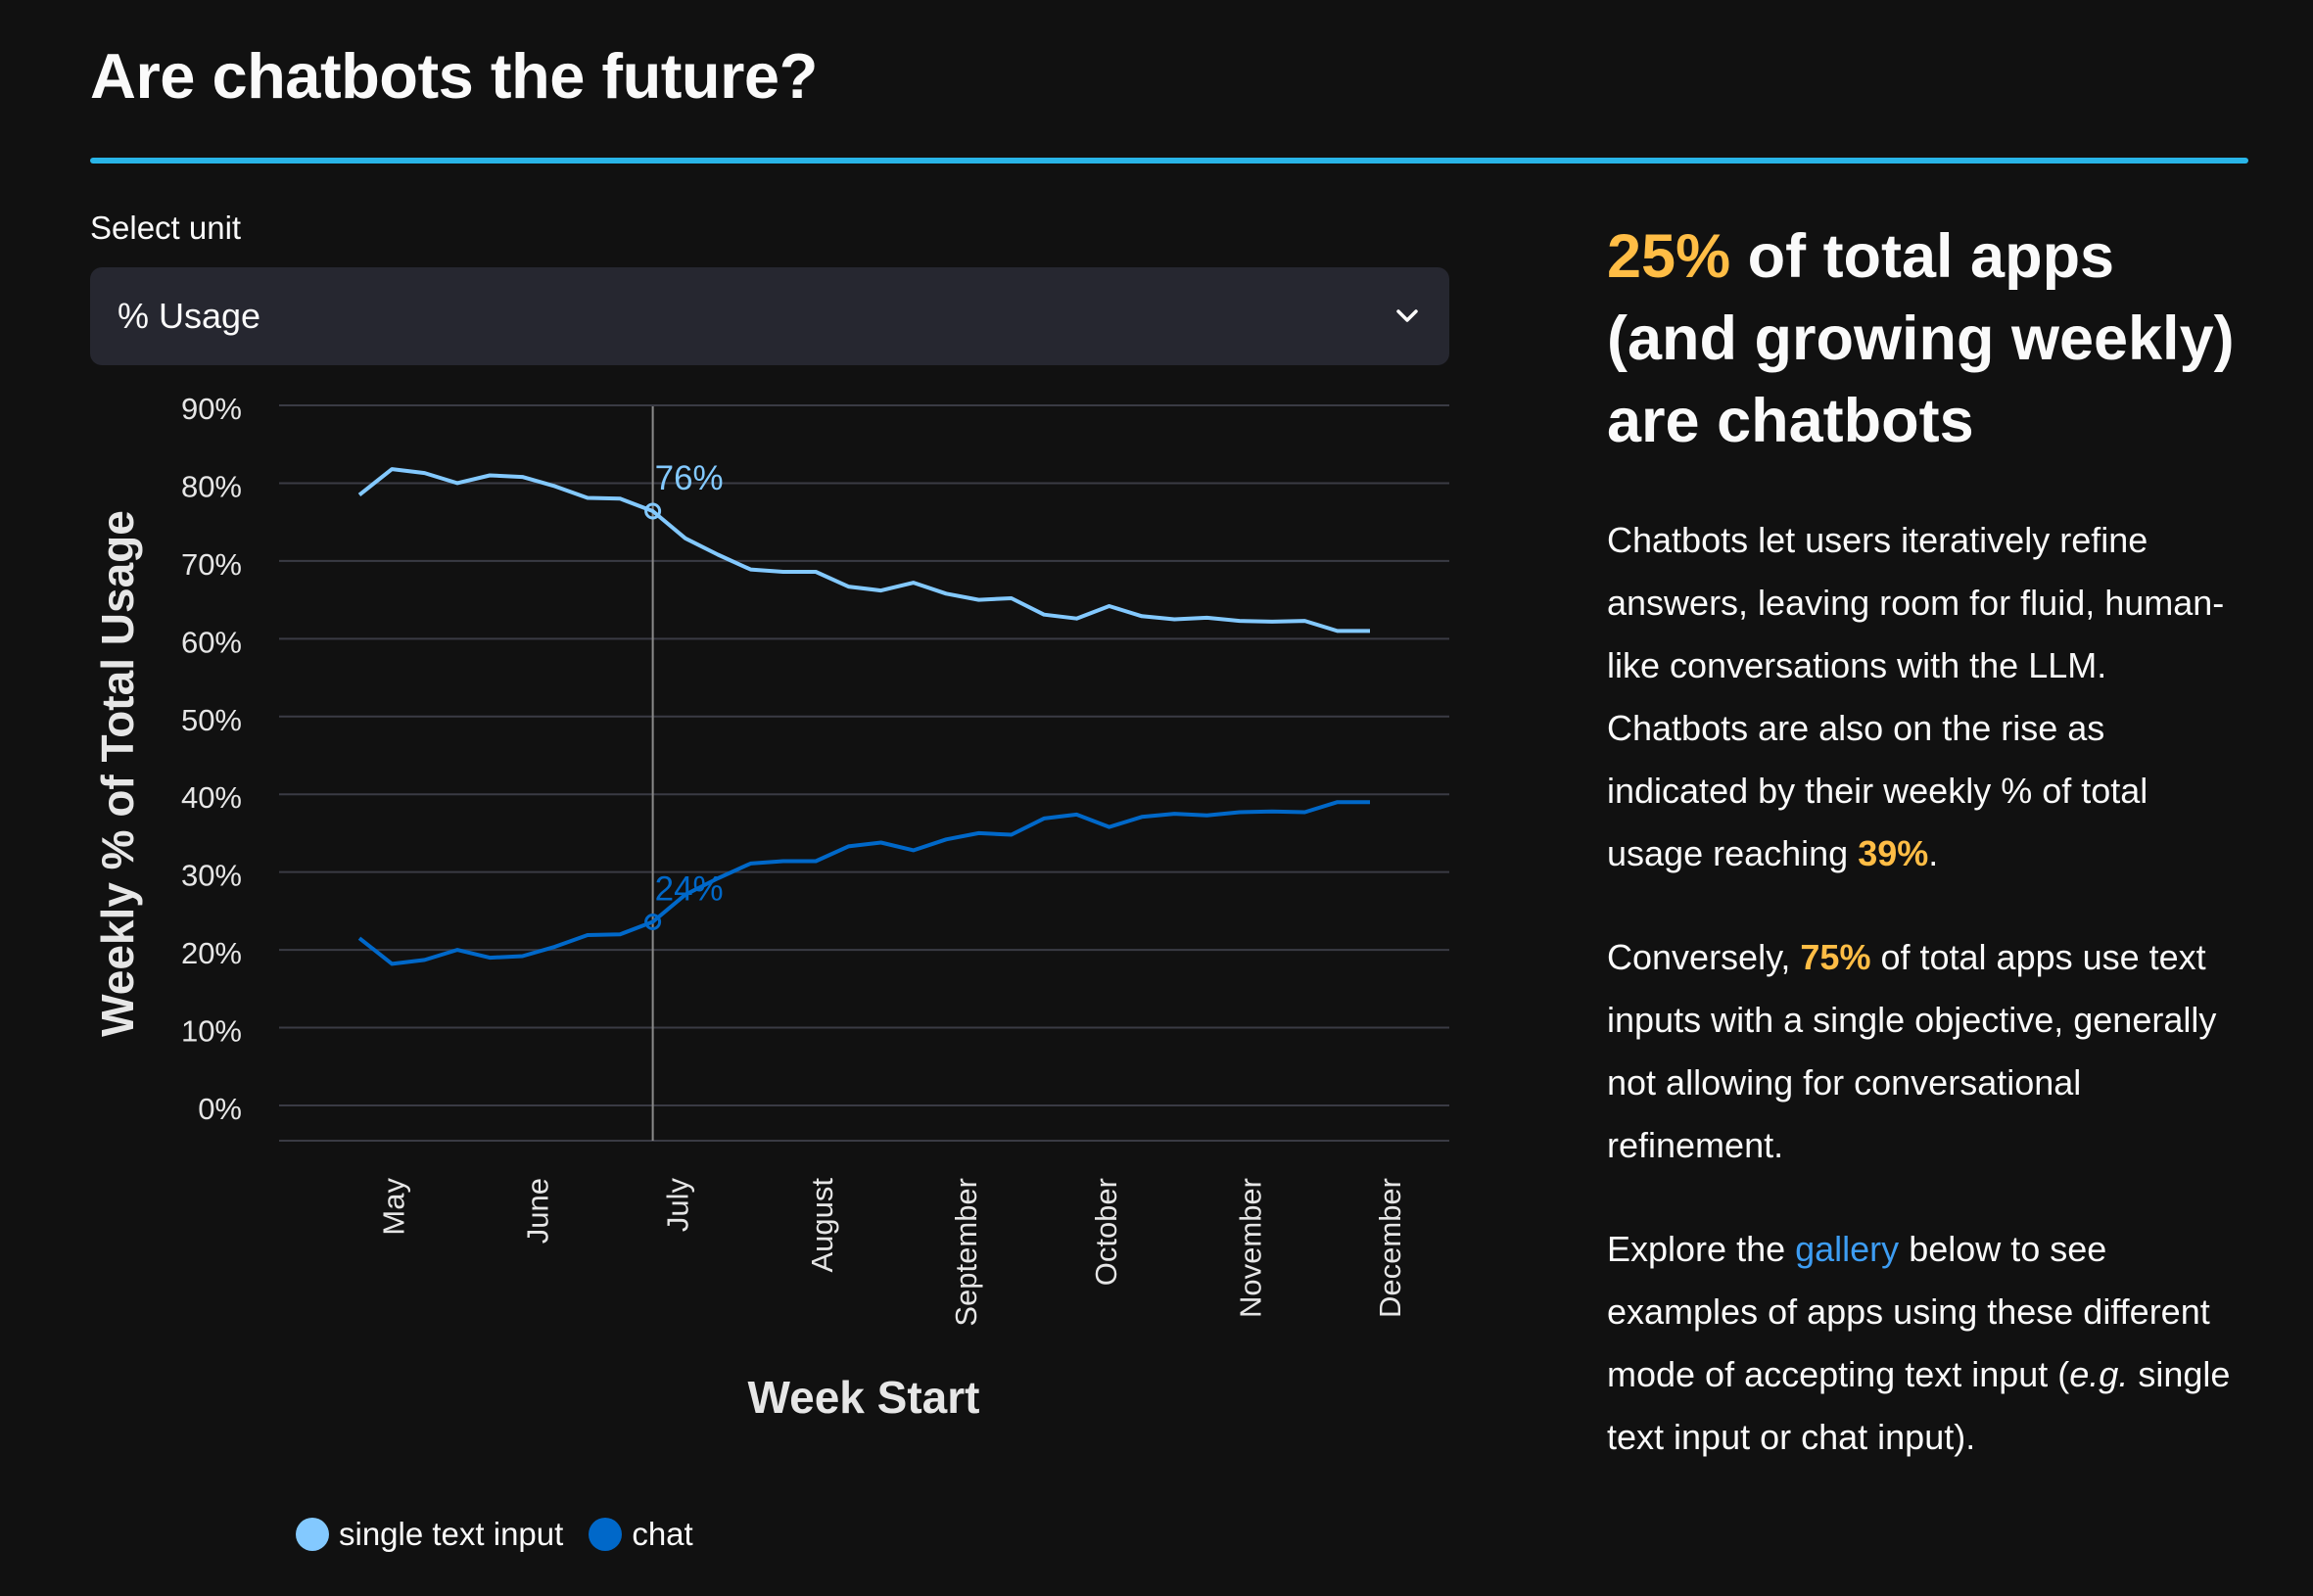 This screenshot has width=2313, height=1596. Describe the element at coordinates (1847, 1249) in the screenshot. I see `gallery-link: gallery` at that location.